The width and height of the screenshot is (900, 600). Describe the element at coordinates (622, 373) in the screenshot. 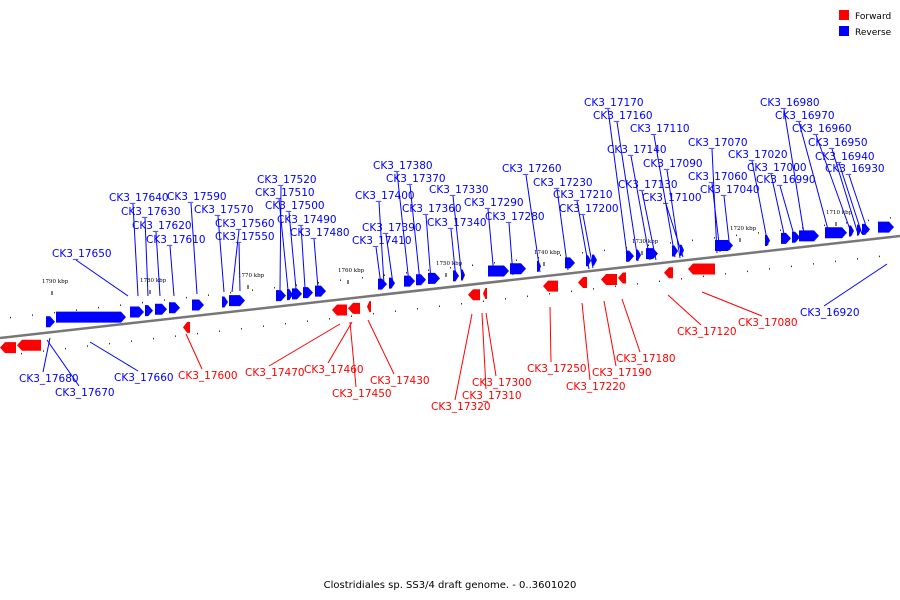

I see `forward-gene-label: CK3_17190` at that location.